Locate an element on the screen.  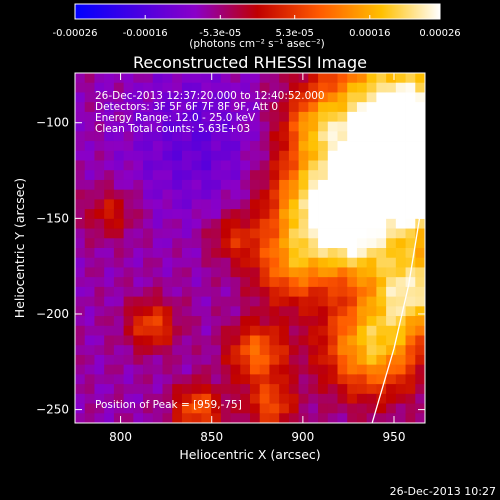
timestamp: 26-Dec-2013 10:27 is located at coordinates (443, 491).